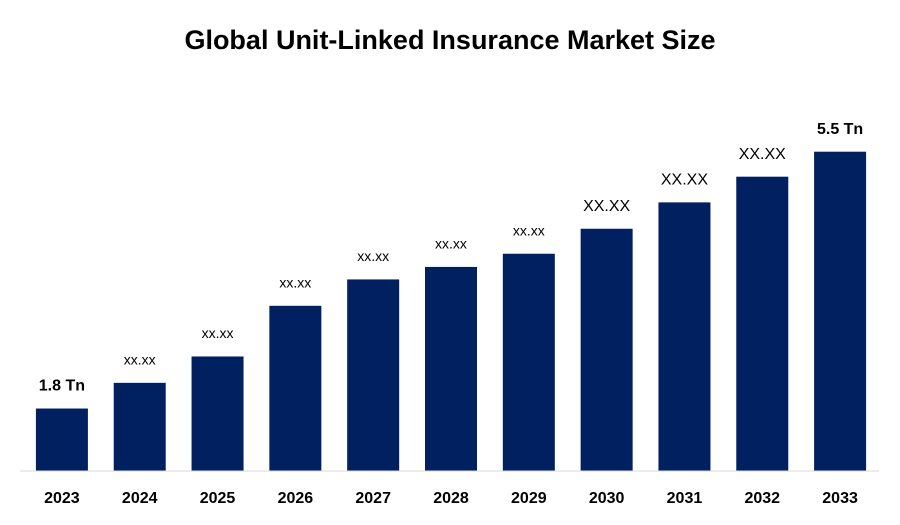  What do you see at coordinates (451, 498) in the screenshot?
I see `x-tick-label: 2028` at bounding box center [451, 498].